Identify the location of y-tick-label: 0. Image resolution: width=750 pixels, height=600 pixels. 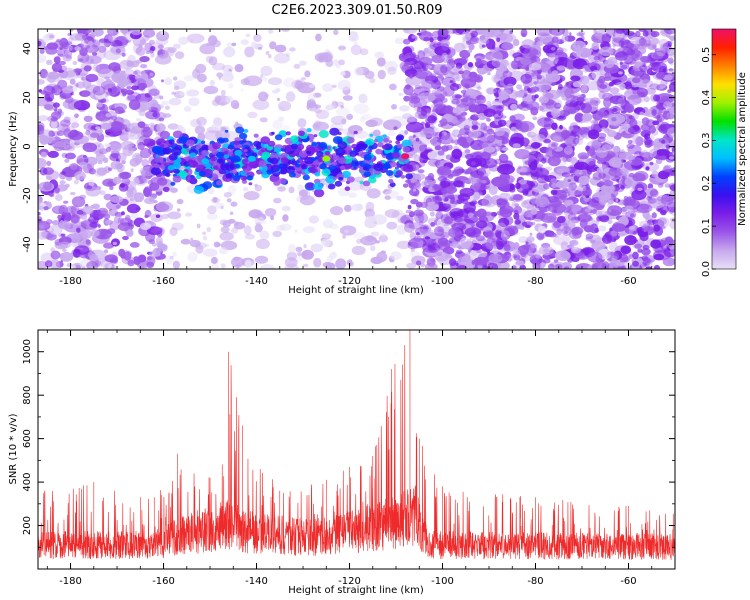
(27, 146).